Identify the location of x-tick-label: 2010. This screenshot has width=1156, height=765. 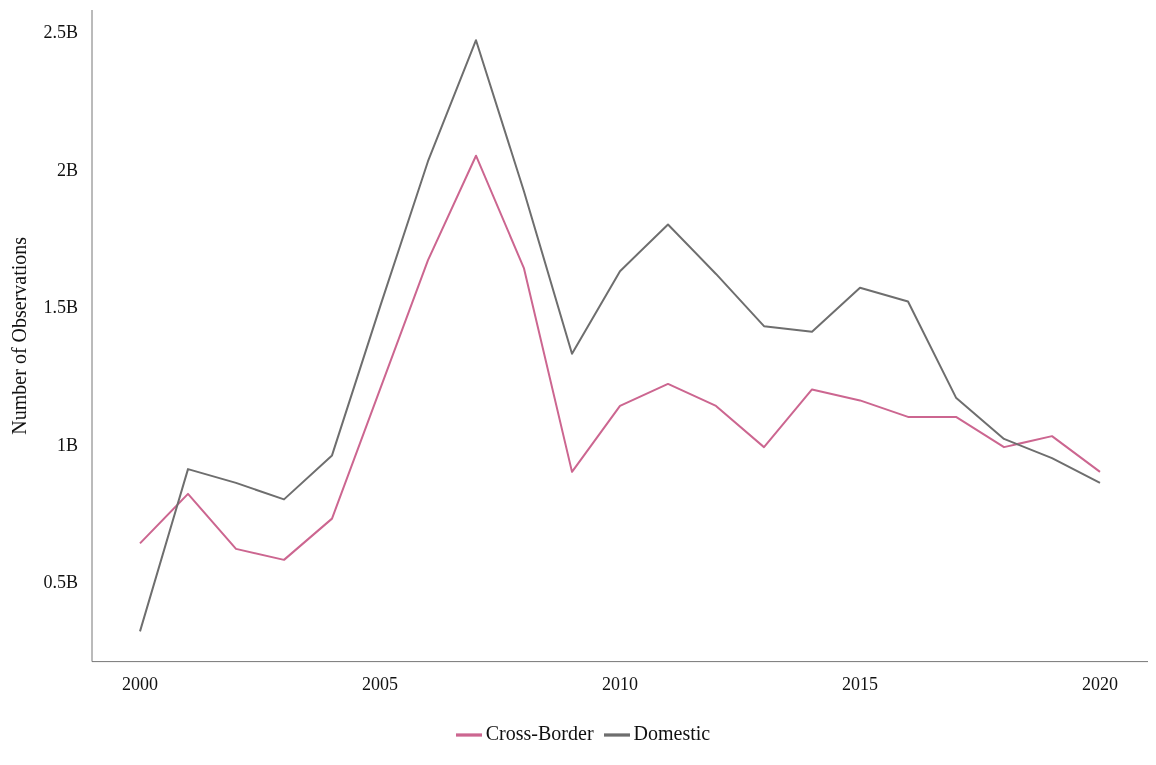
(620, 684).